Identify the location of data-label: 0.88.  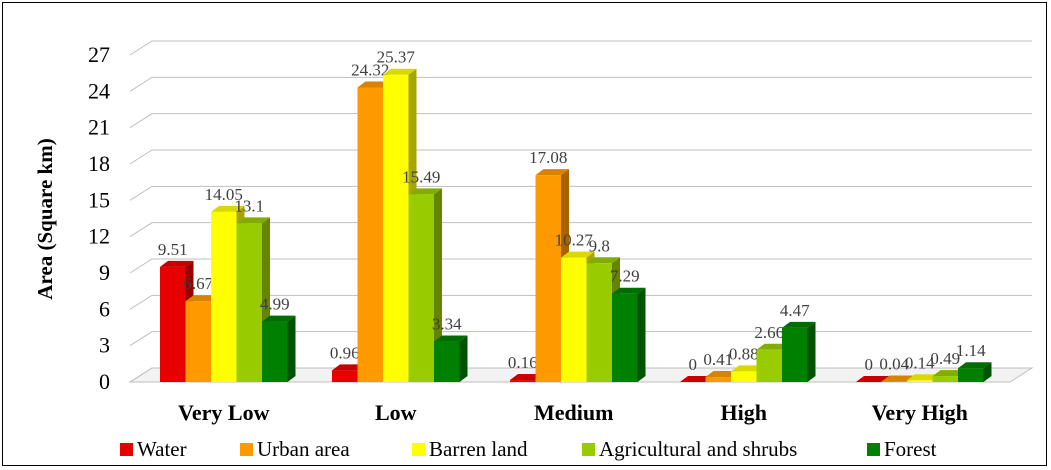
(744, 353).